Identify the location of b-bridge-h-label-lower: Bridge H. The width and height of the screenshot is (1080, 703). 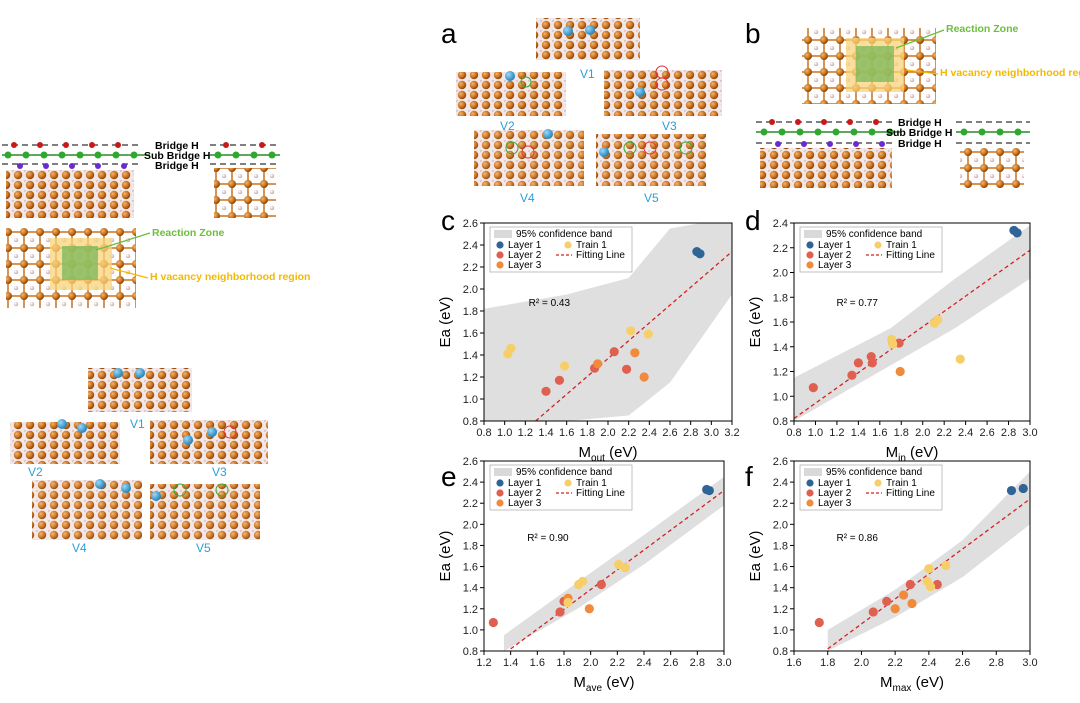
(920, 144).